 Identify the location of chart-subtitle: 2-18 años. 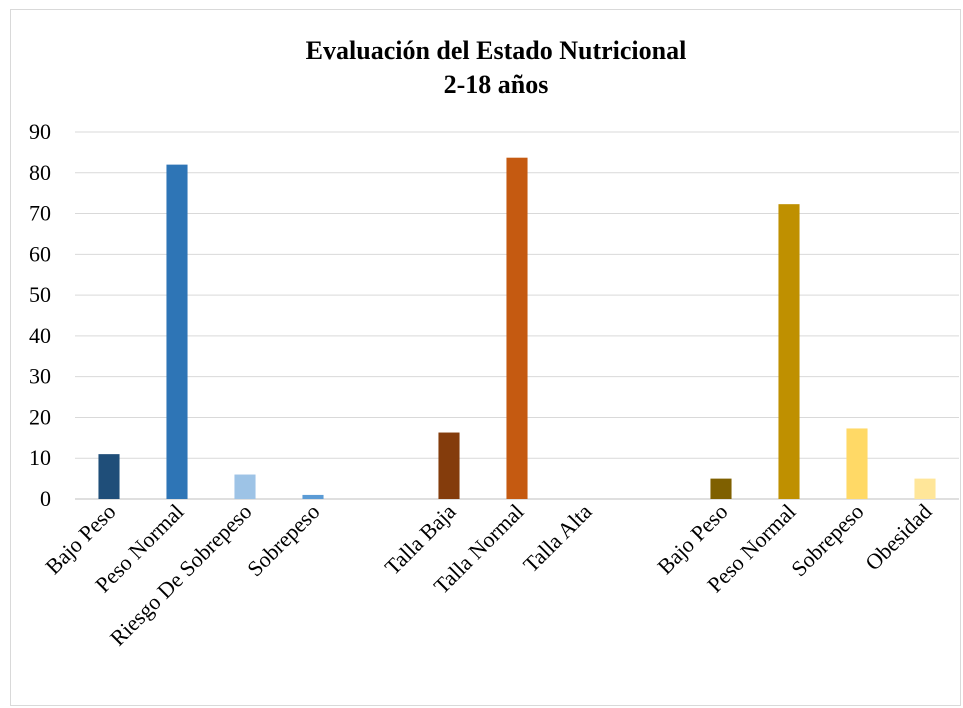
(496, 84).